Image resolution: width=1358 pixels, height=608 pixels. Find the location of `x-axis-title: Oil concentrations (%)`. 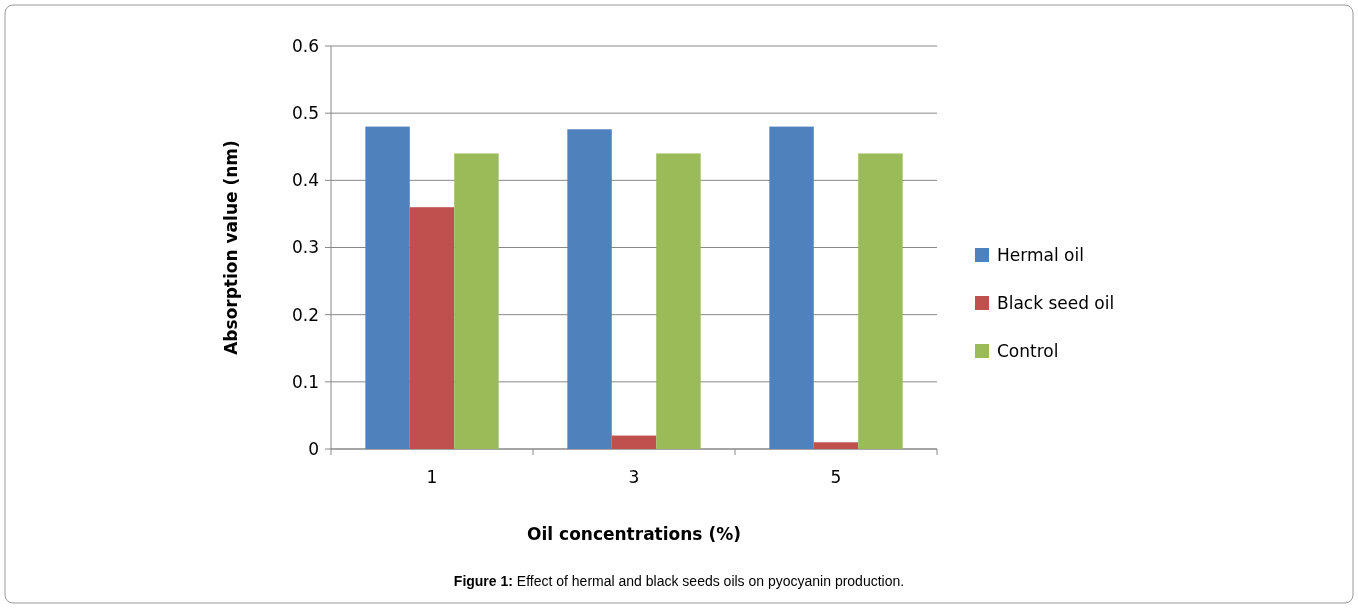

x-axis-title: Oil concentrations (%) is located at coordinates (634, 534).